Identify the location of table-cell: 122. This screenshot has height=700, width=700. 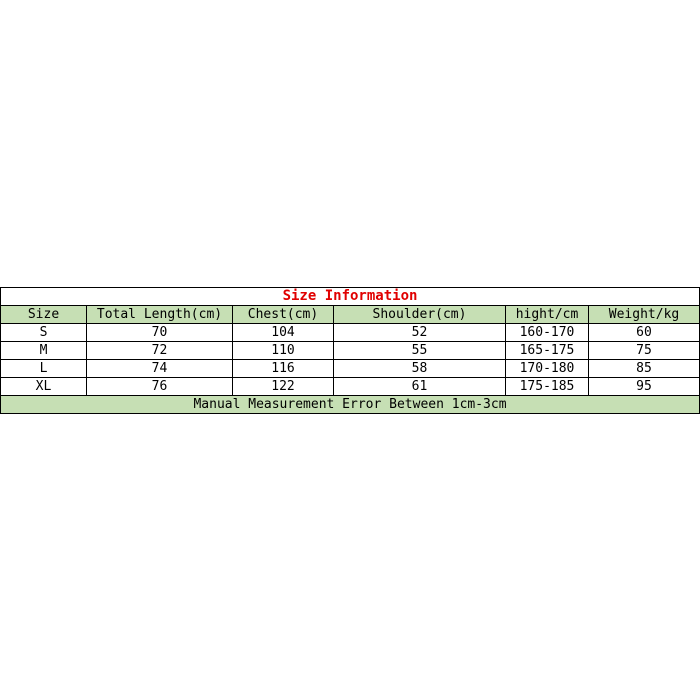
(283, 386).